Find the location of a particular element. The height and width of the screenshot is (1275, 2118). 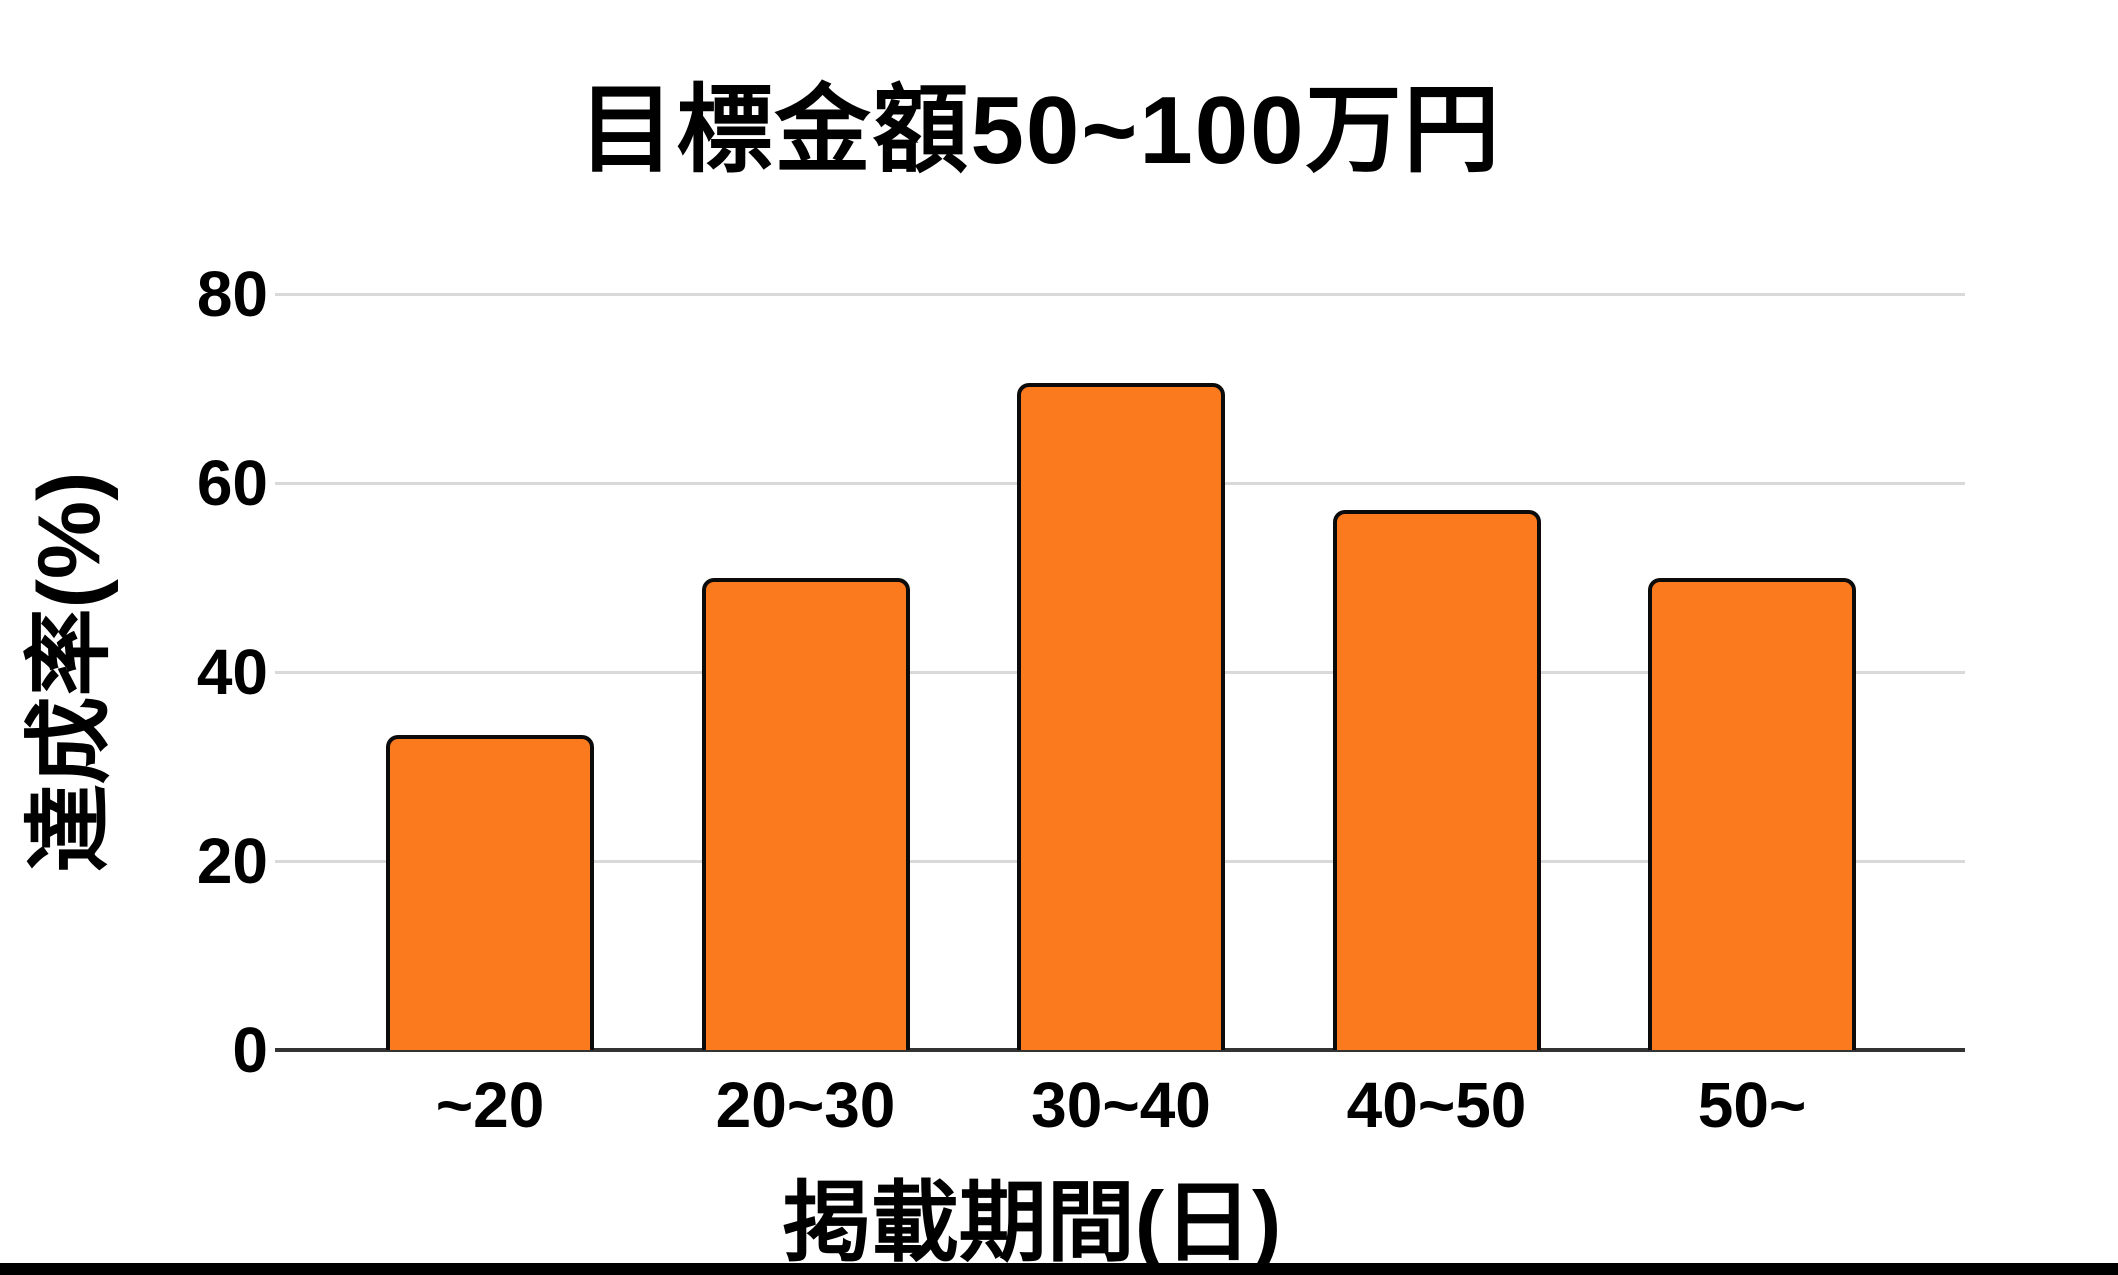

y-tick-label-80: 80 is located at coordinates (232, 294).